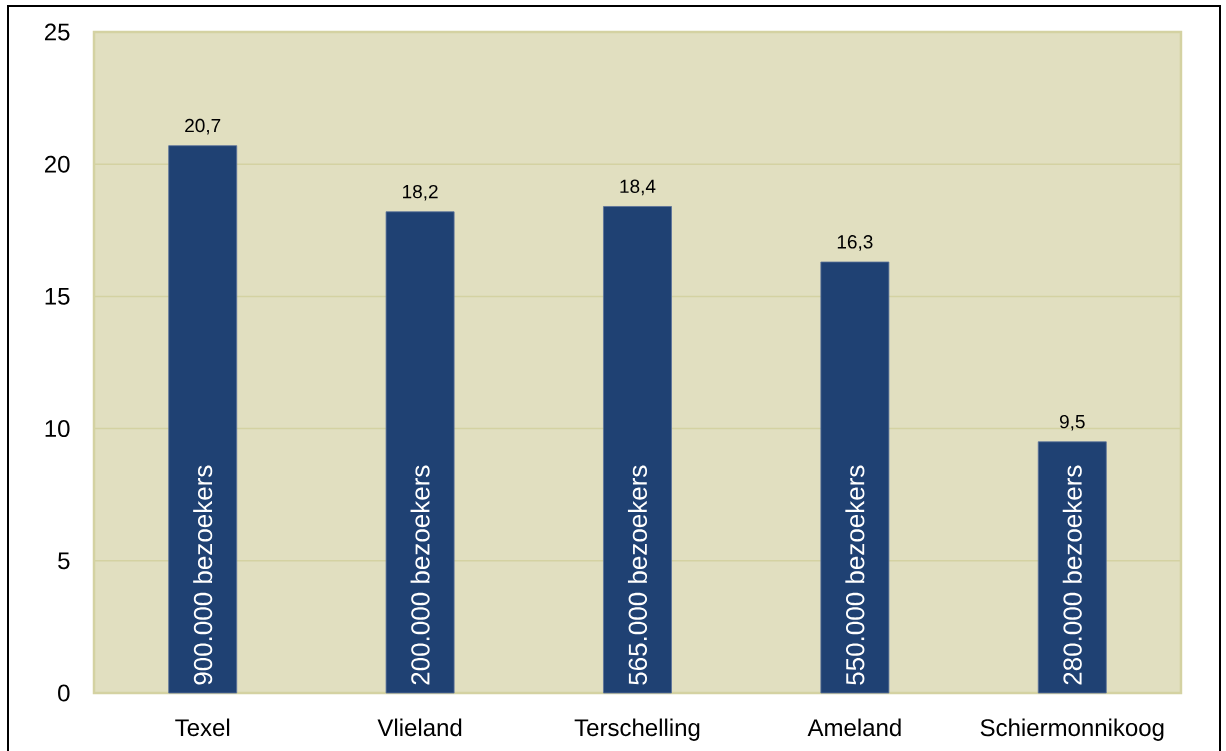  What do you see at coordinates (420, 575) in the screenshot?
I see `annotation: 200.000 bezoekers` at bounding box center [420, 575].